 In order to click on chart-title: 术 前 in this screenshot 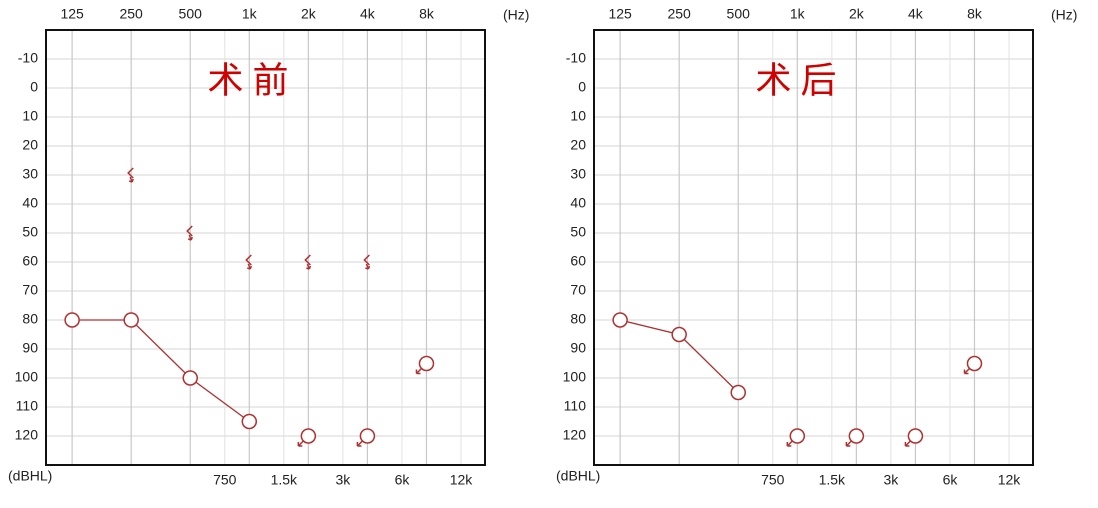, I will do `click(247, 80)`.